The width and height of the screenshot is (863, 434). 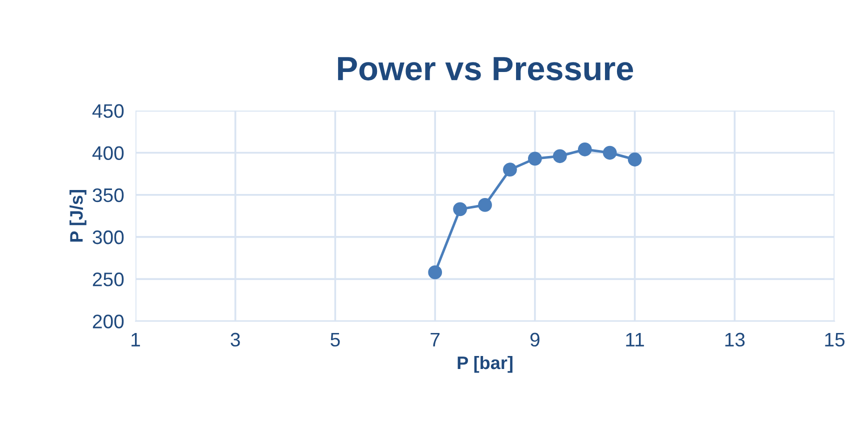 I want to click on x-tick-label: 7, so click(x=435, y=339).